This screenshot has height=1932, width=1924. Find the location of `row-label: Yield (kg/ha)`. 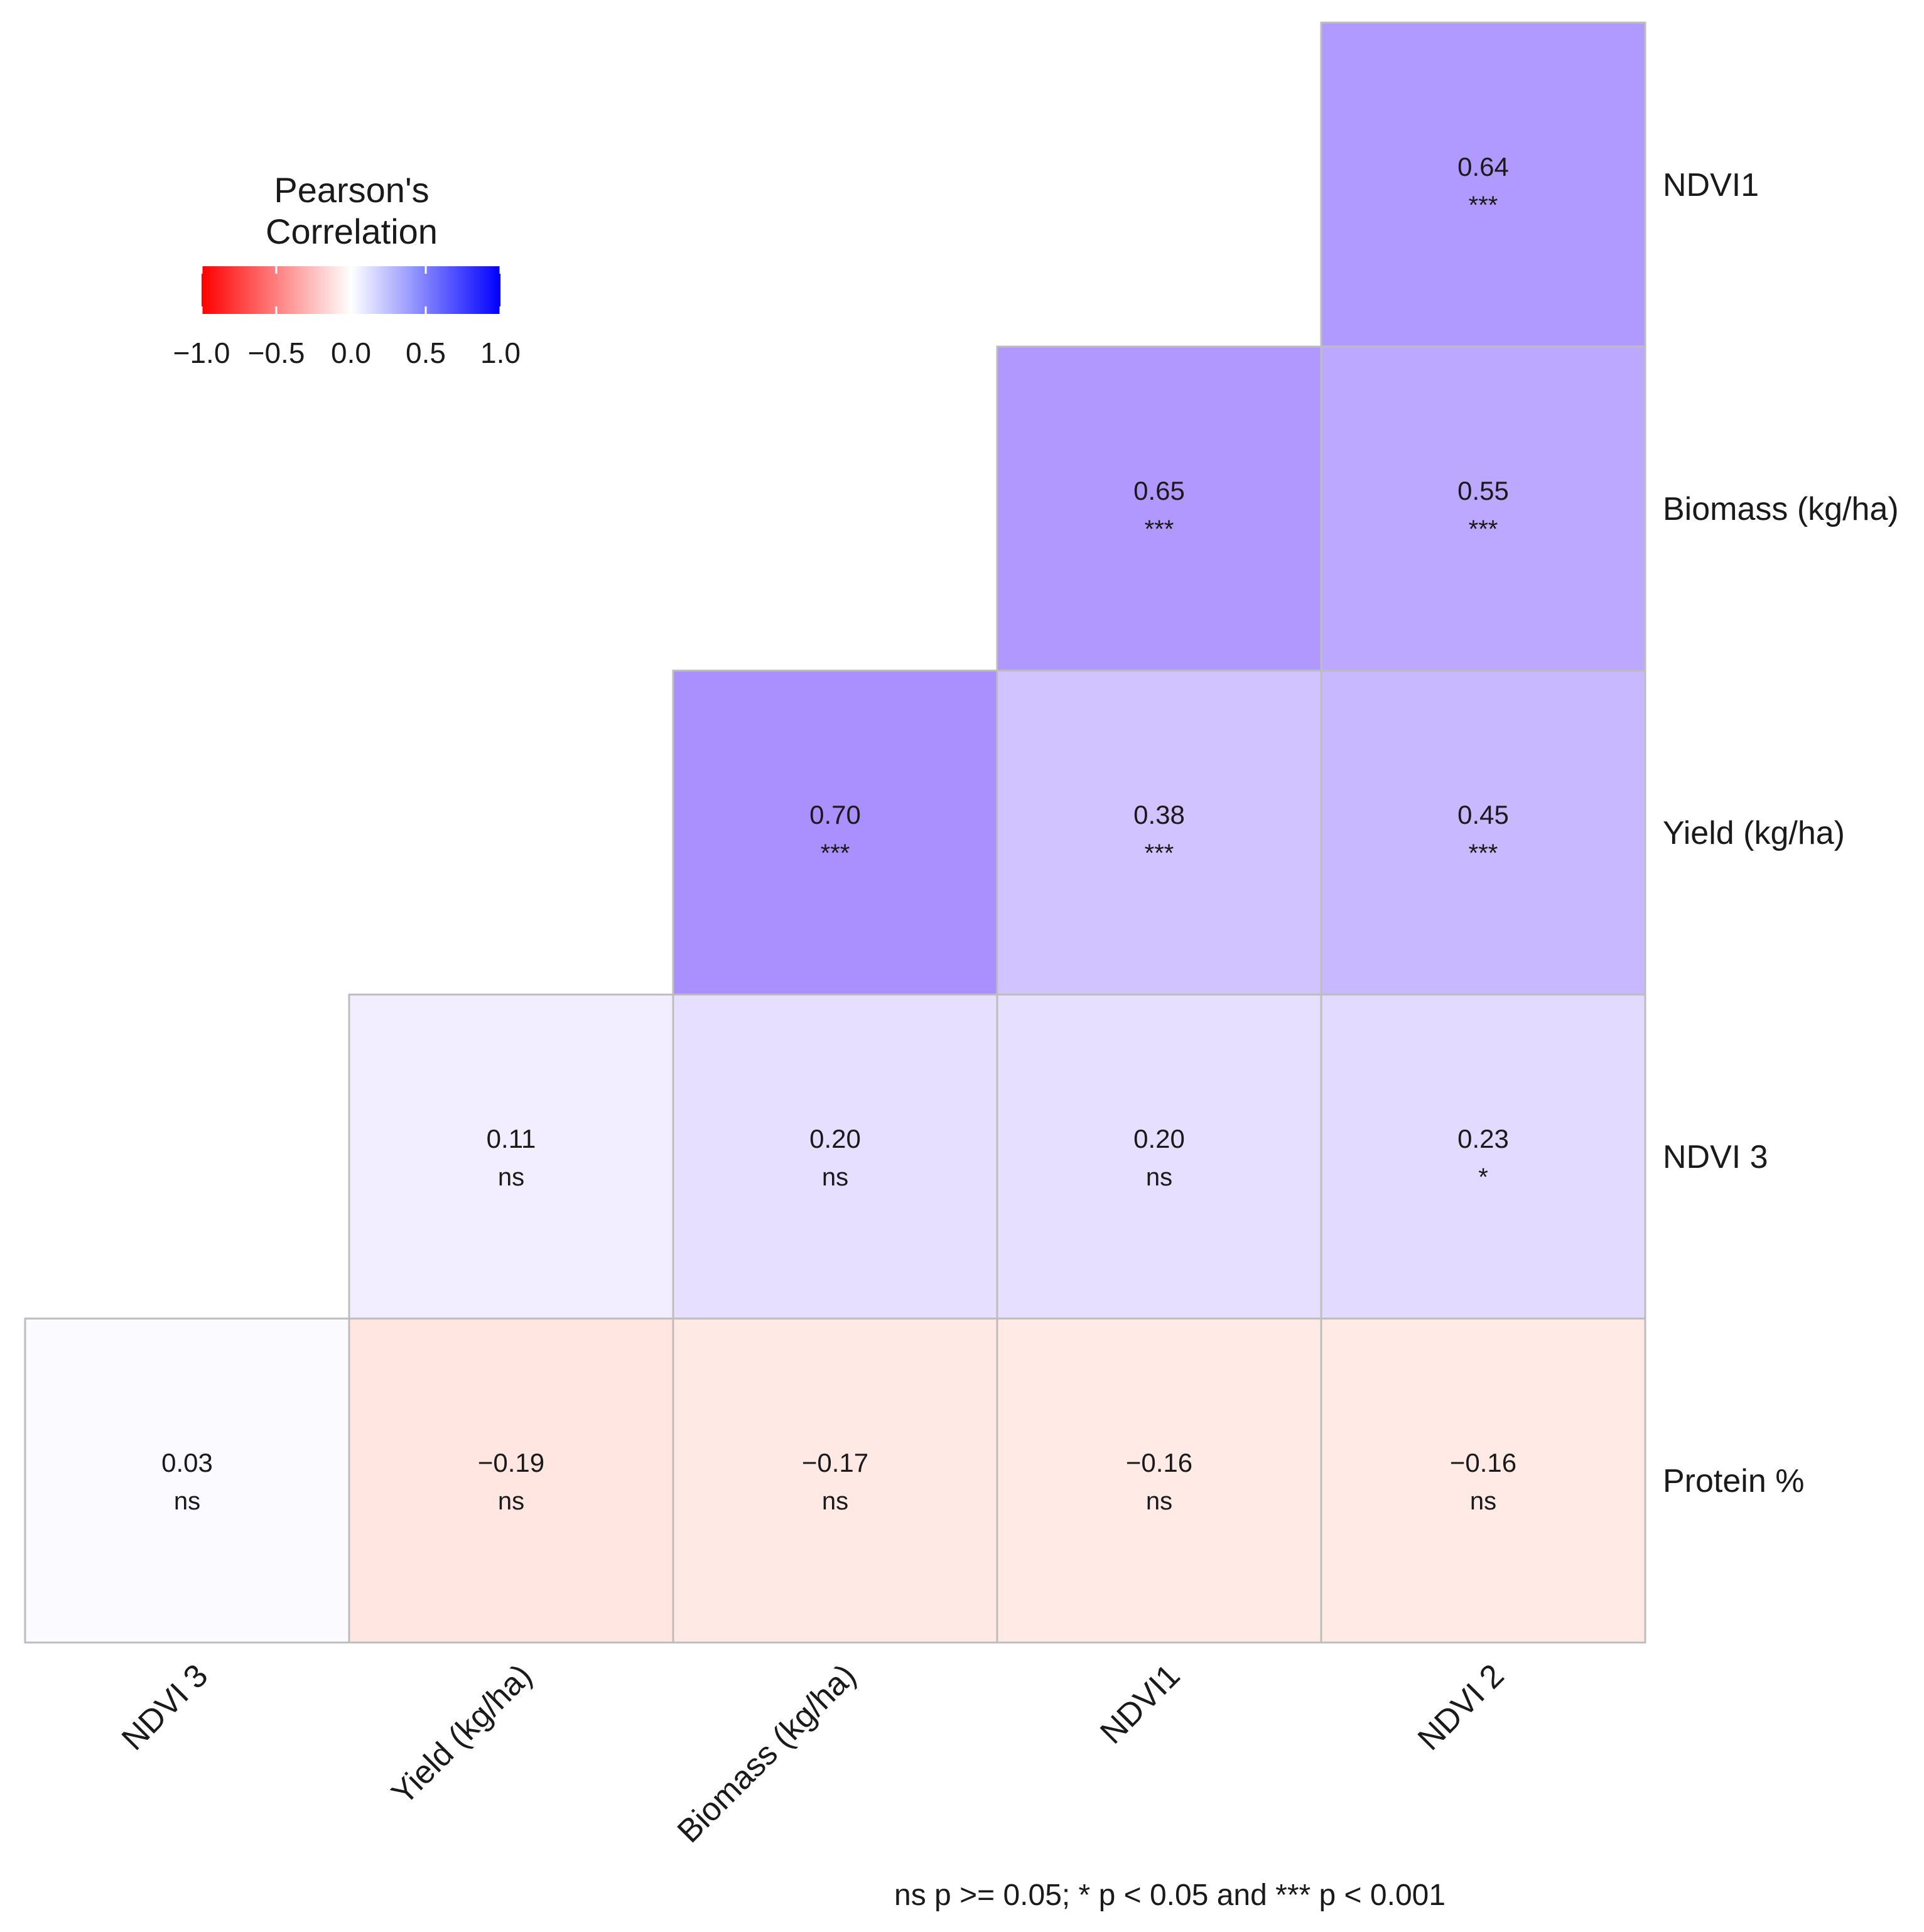

row-label: Yield (kg/ha) is located at coordinates (1754, 833).